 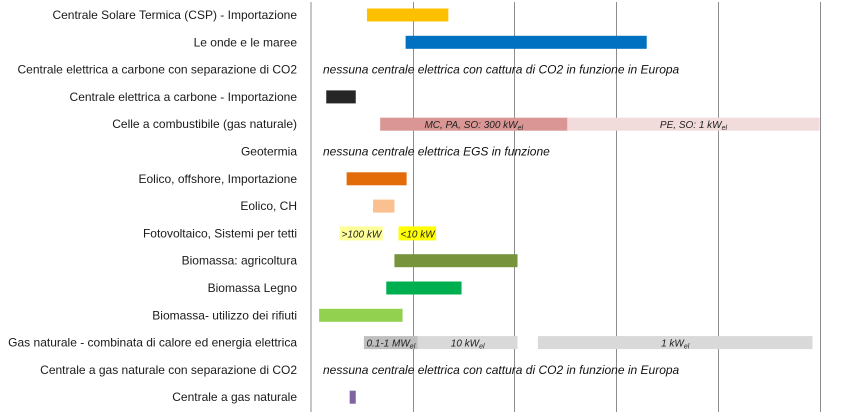 I want to click on category-label: Centrale a gas naturale, so click(x=234, y=397).